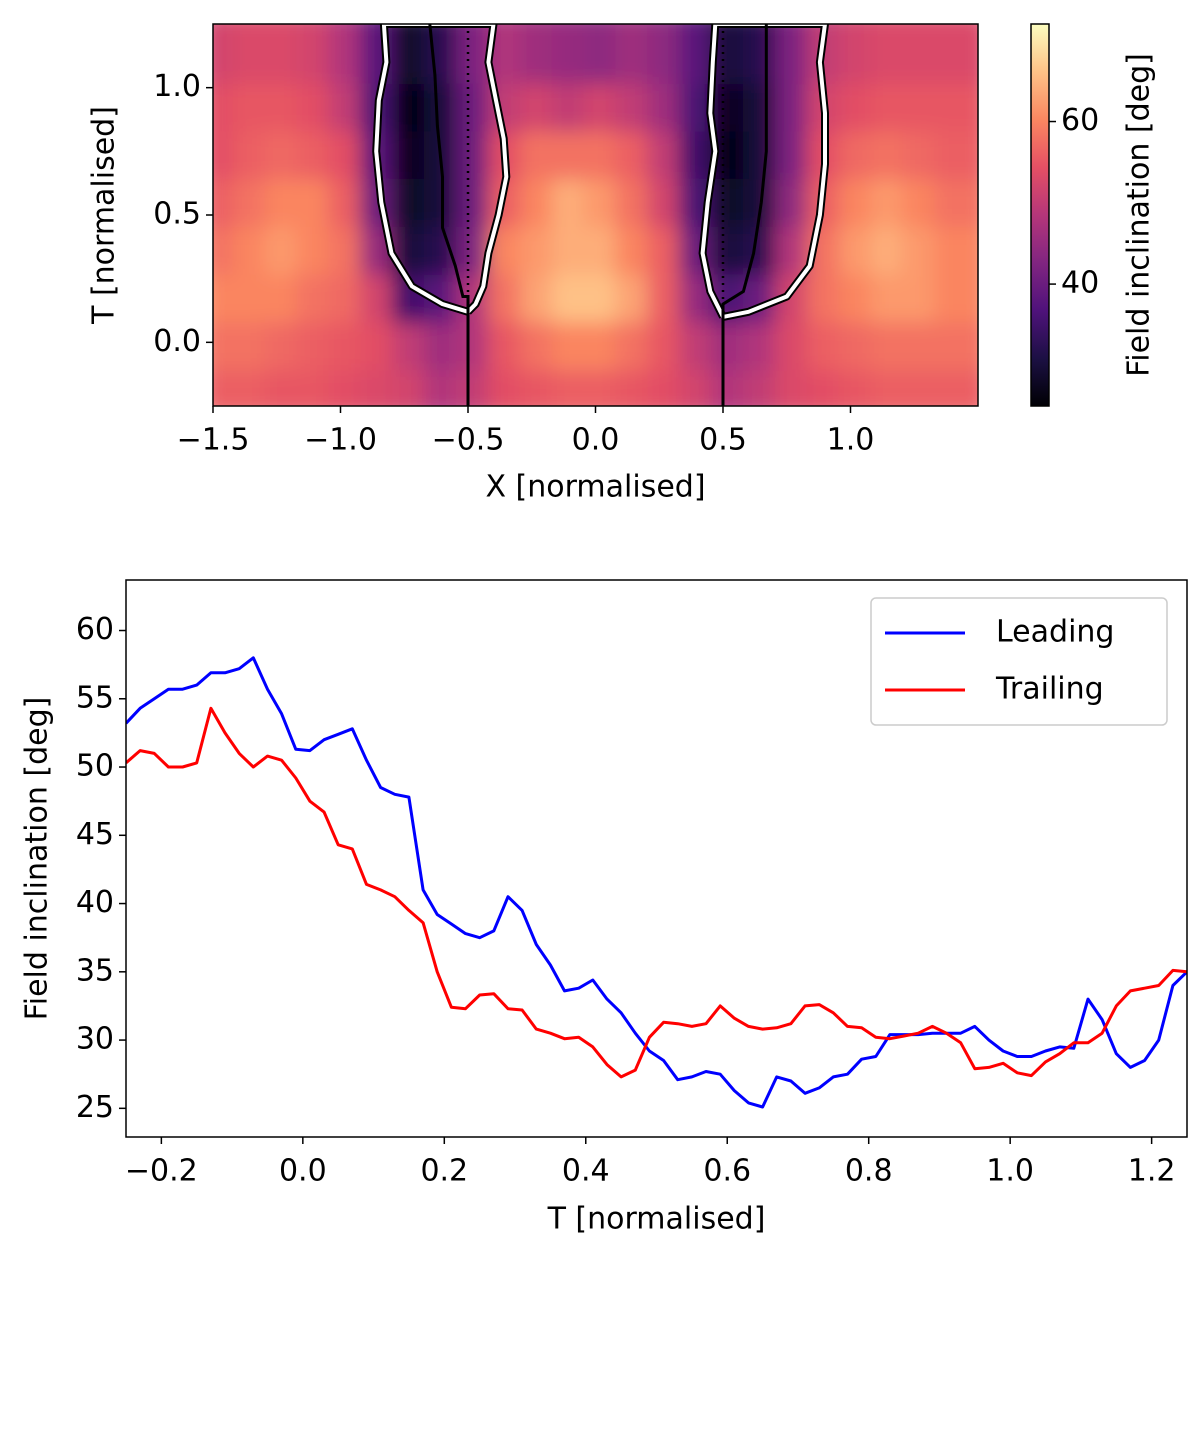 The height and width of the screenshot is (1437, 1200). Describe the element at coordinates (1139, 215) in the screenshot. I see `colorbar-label: Field inclination [deg]` at that location.